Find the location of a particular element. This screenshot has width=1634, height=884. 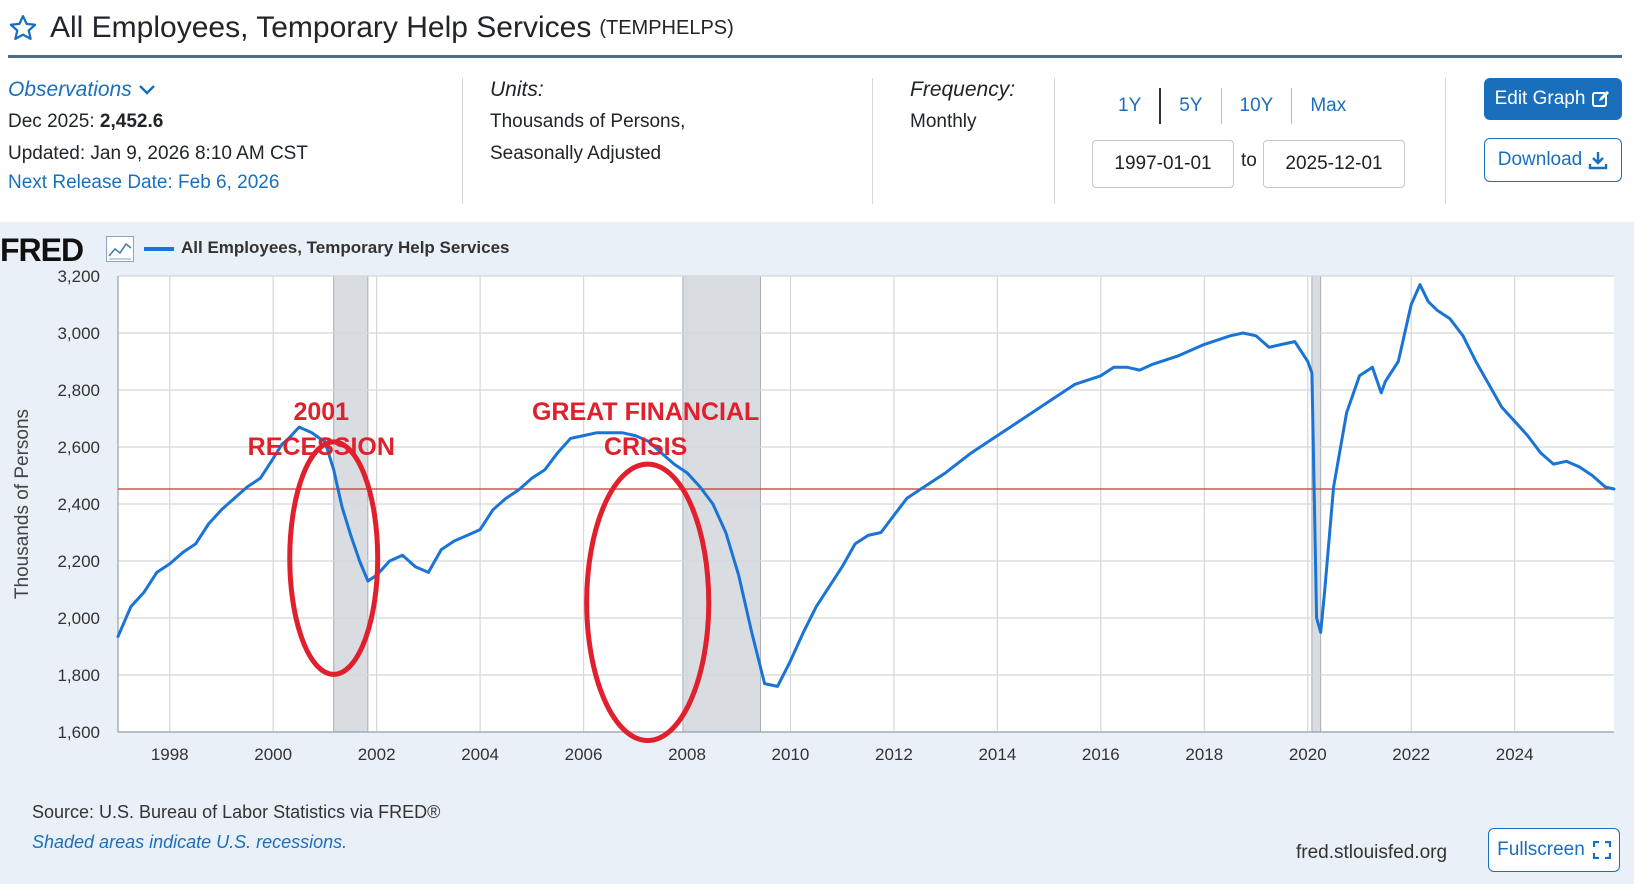

date-range-buttons: 1Y 5Y 10Y Max is located at coordinates (1232, 106).